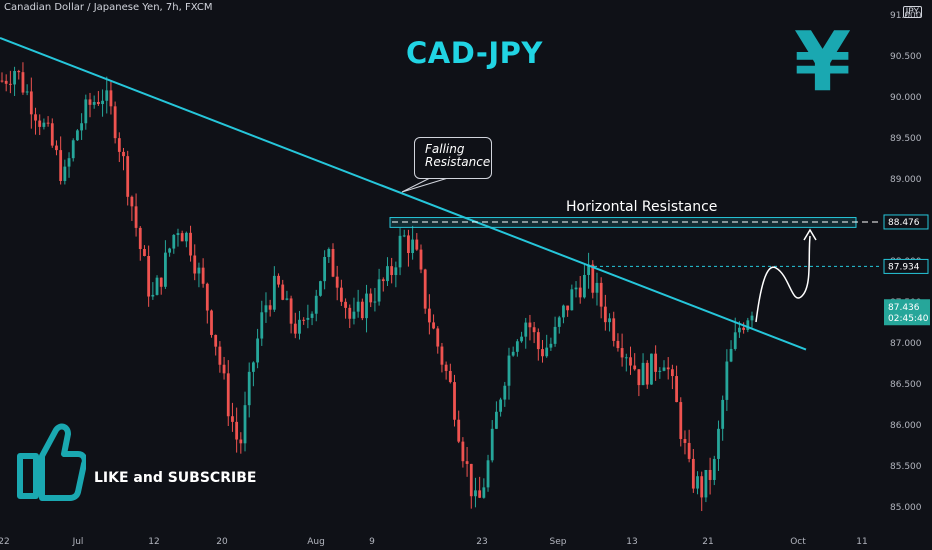 Image resolution: width=932 pixels, height=550 pixels. I want to click on y-tick-label: 86.000, so click(906, 426).